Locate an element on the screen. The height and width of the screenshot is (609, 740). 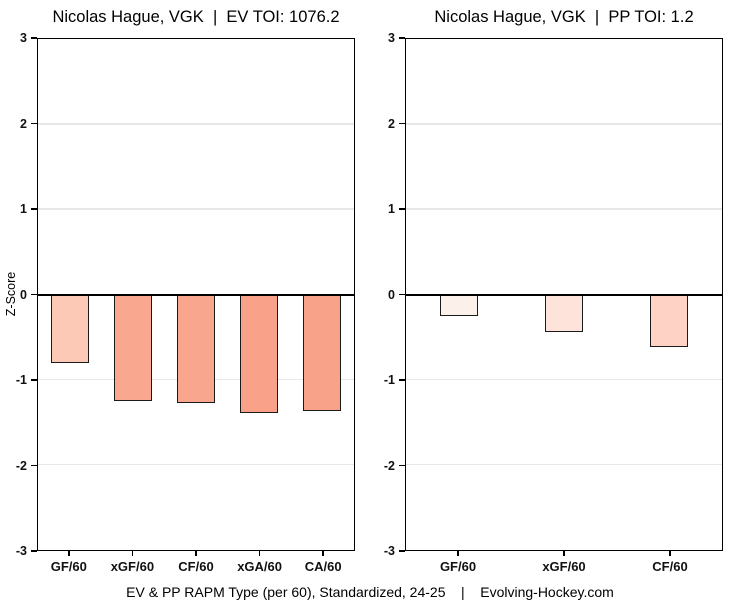
bar-xga60 is located at coordinates (259, 353).